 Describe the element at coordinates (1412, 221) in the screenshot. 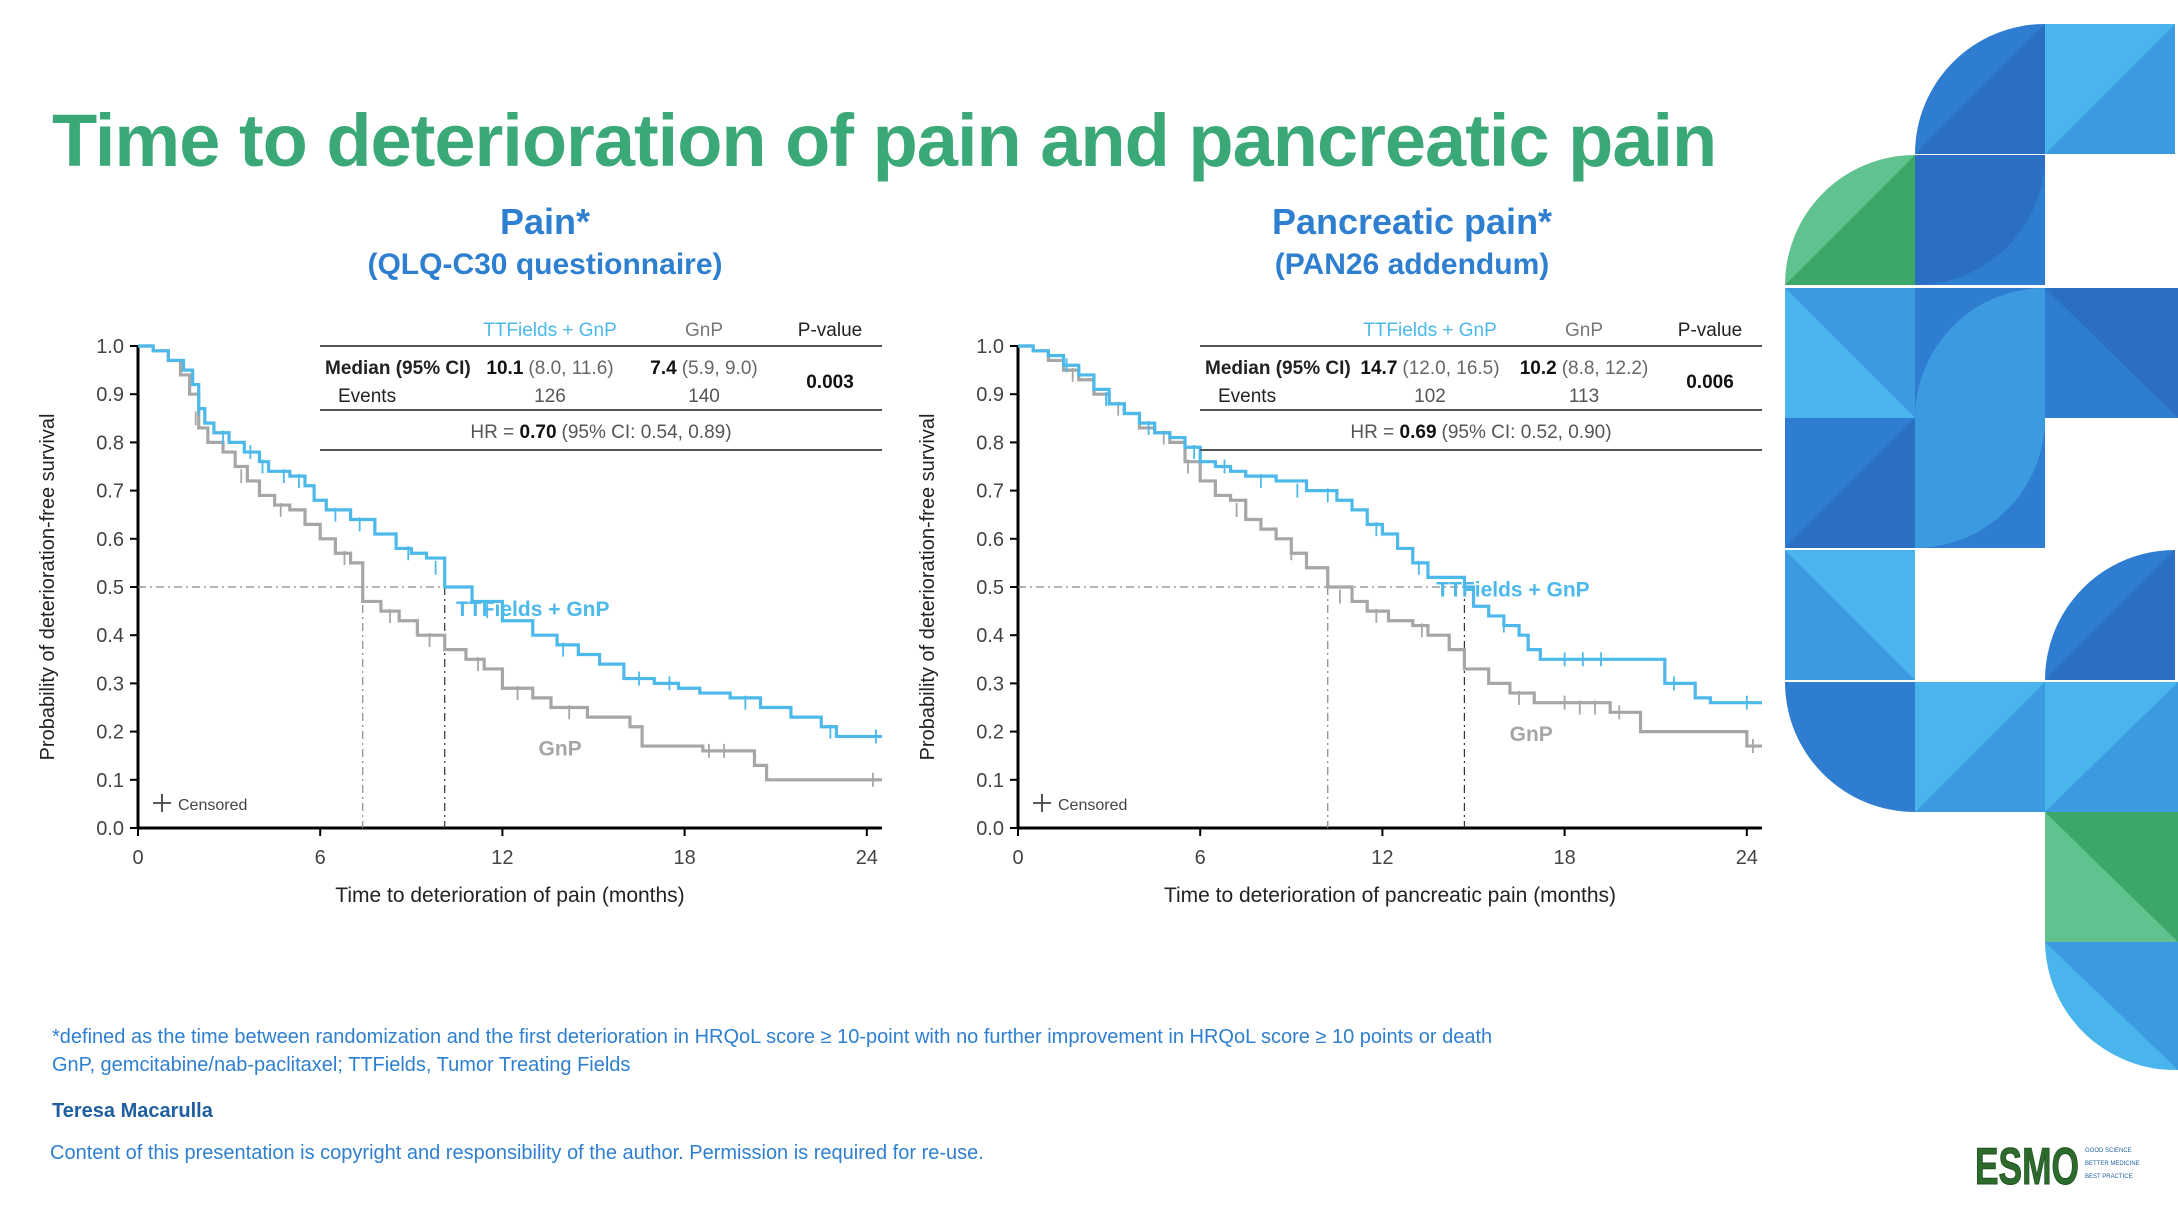

I see `chart2-title: Pancreatic pain*` at that location.